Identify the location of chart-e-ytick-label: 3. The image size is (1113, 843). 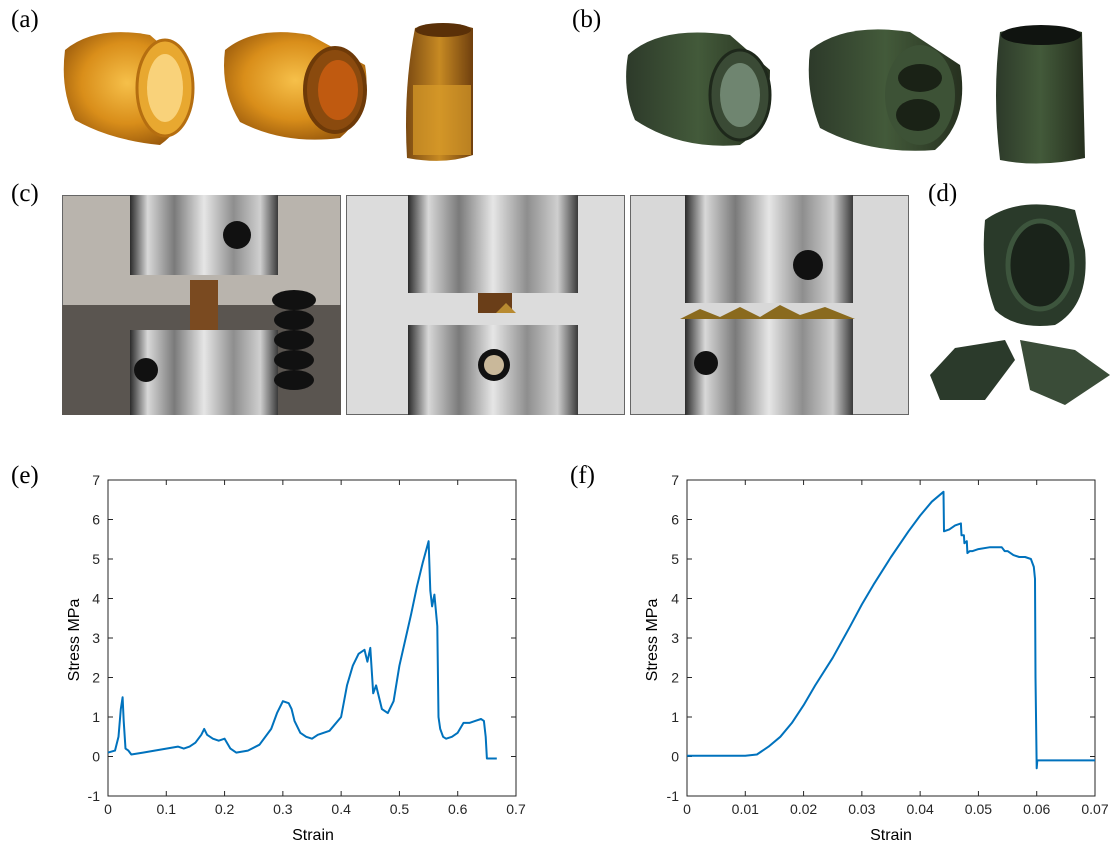
(96, 638).